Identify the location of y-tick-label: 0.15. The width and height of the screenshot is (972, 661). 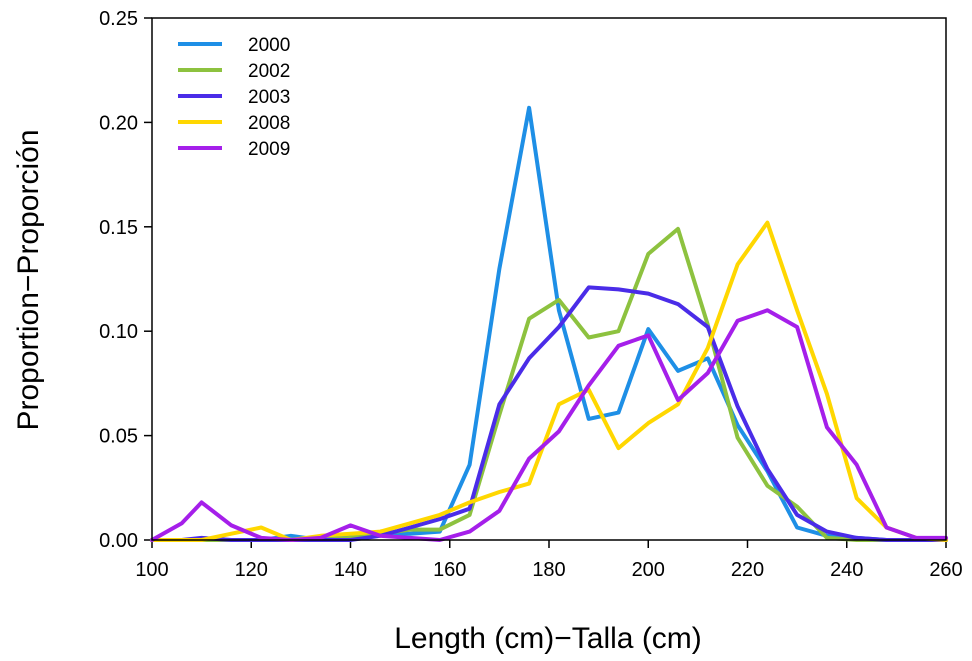
(118, 228).